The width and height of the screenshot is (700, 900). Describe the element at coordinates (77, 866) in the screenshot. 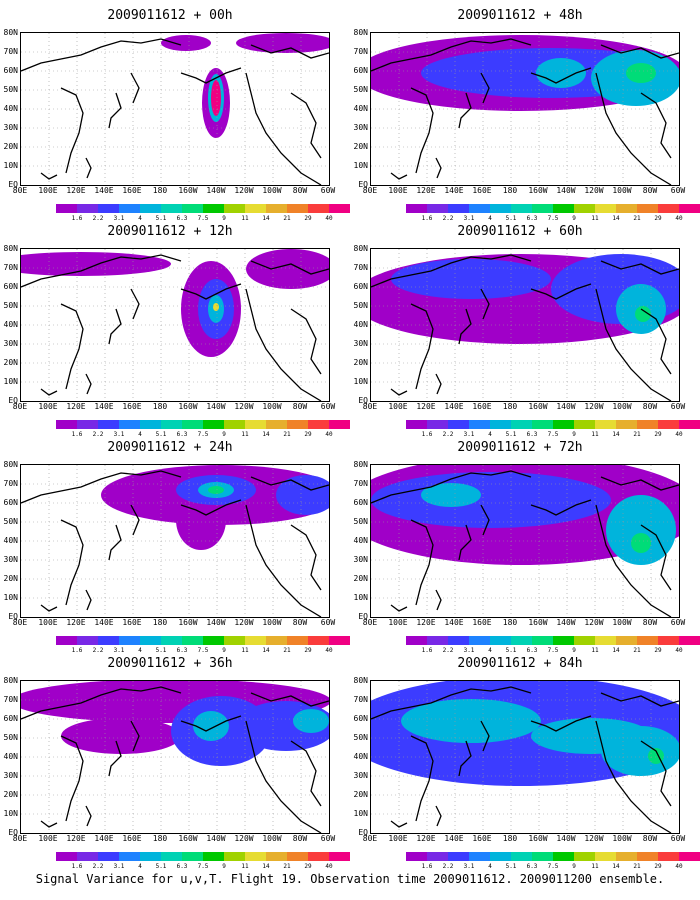

I see `colorbar-label: 1.6` at that location.